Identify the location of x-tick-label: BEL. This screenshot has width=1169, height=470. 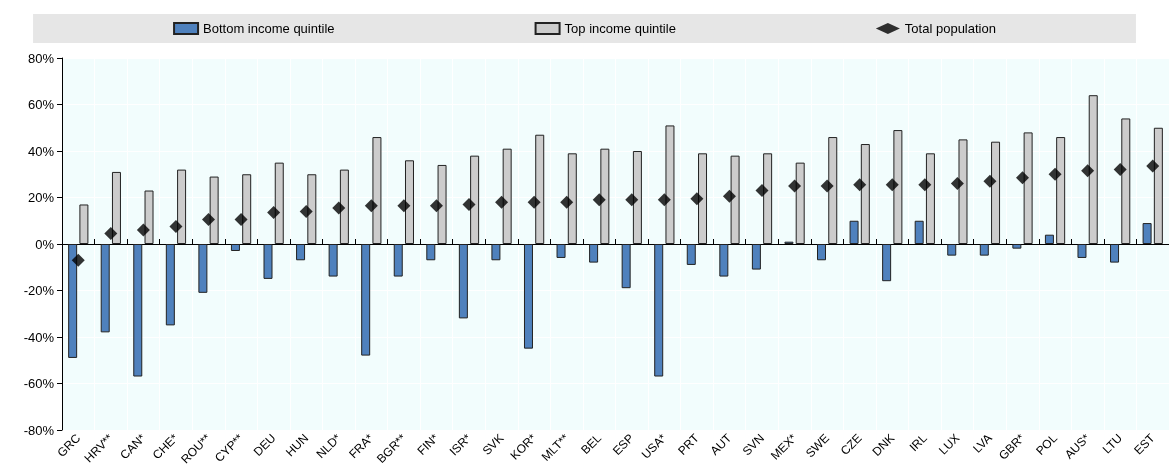
(591, 443).